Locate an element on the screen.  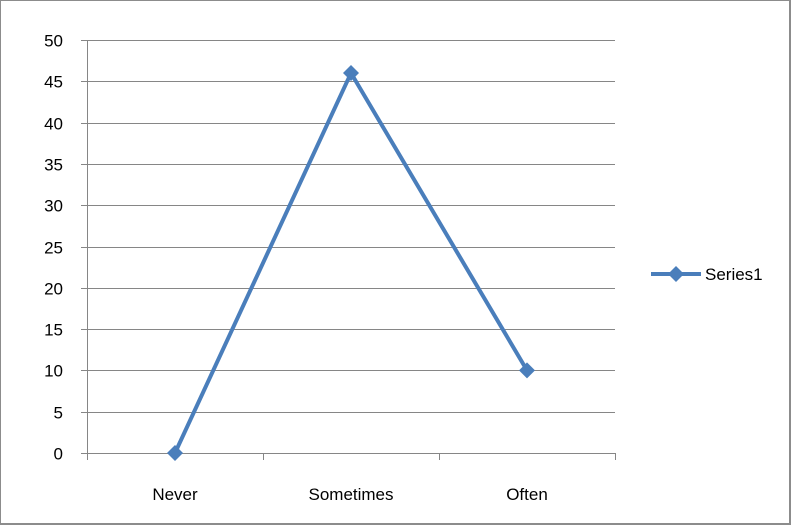
y-tick-label-25: 25 is located at coordinates (53, 248).